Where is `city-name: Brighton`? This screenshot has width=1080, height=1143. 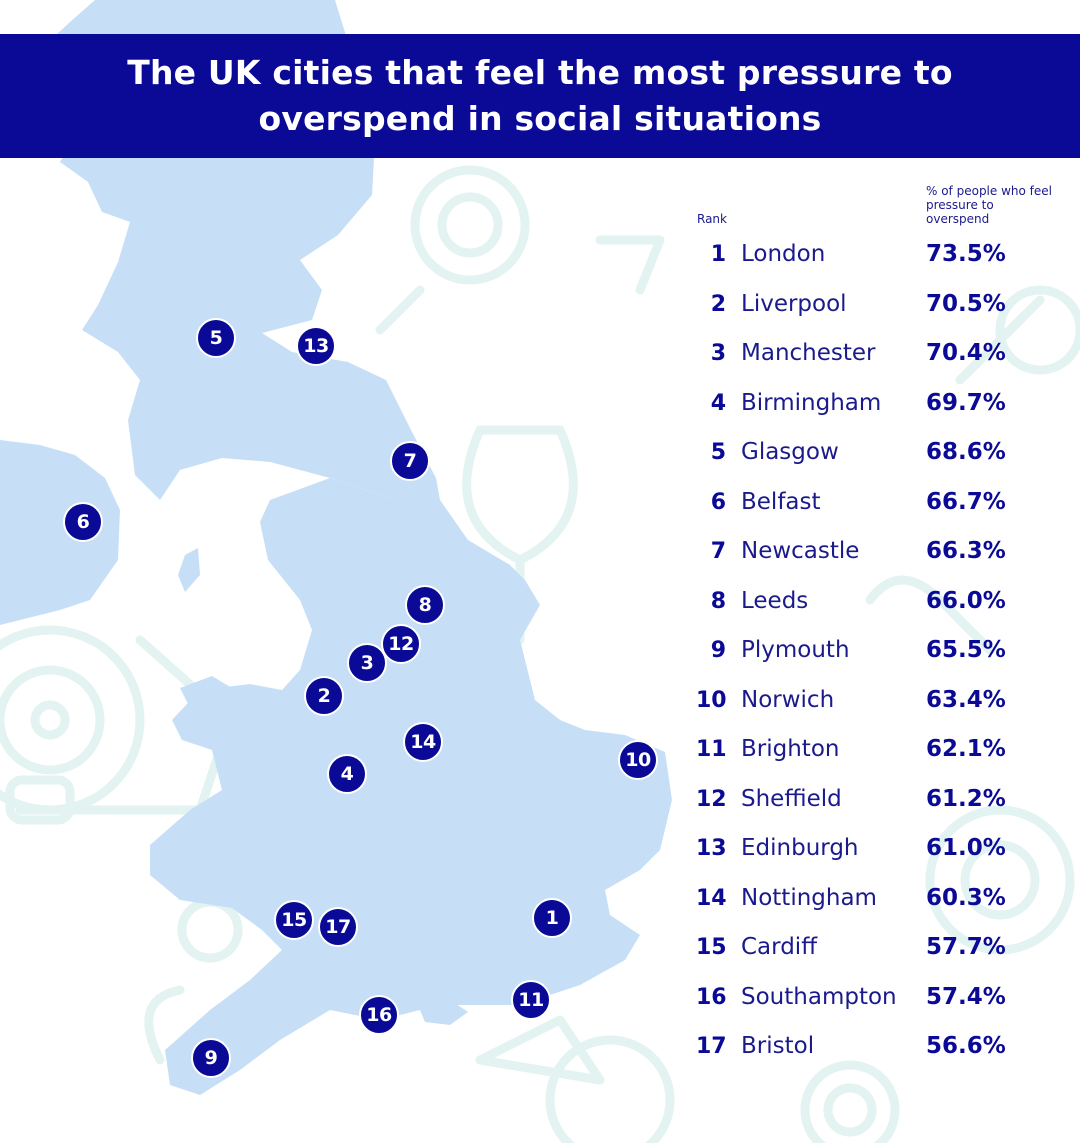 city-name: Brighton is located at coordinates (790, 749).